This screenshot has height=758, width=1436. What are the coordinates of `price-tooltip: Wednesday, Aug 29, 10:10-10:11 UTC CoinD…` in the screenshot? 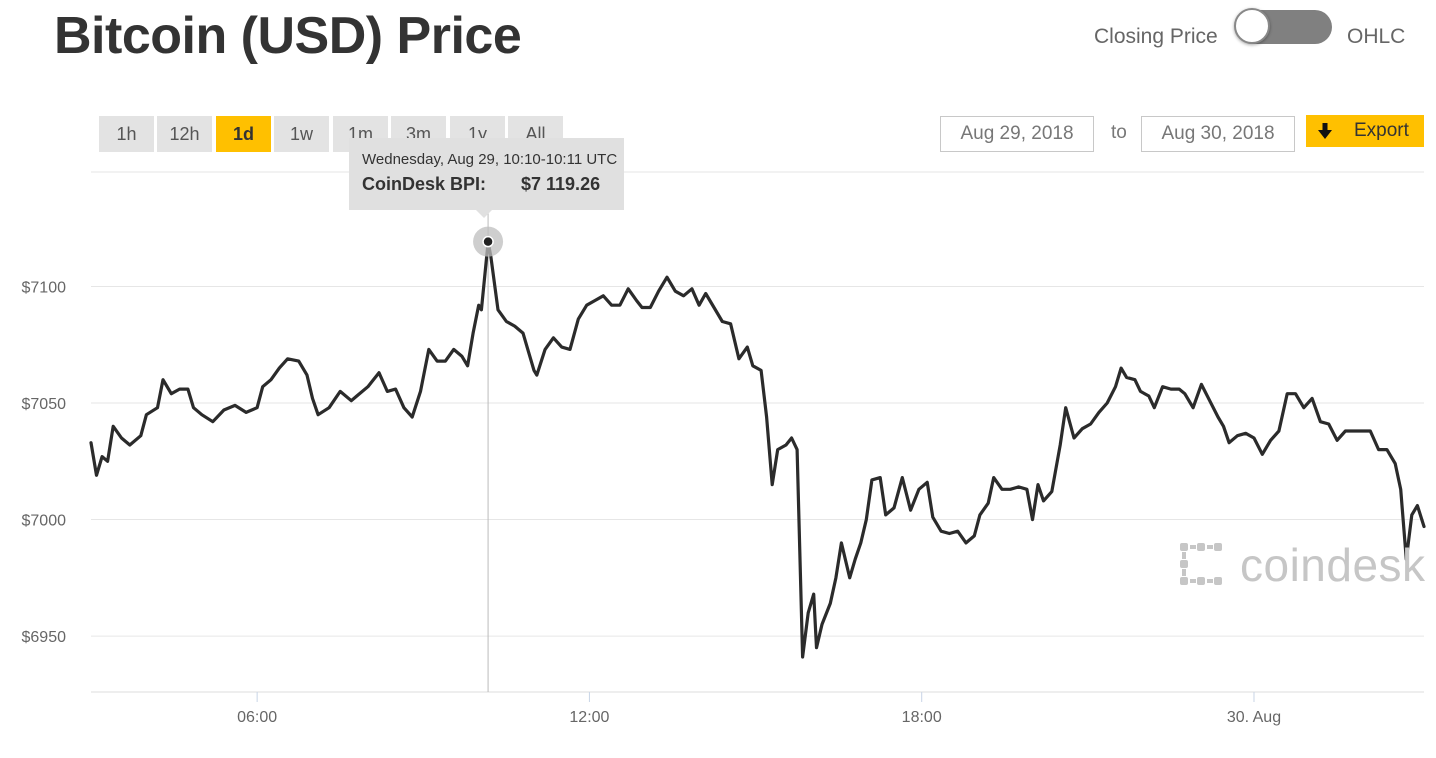 It's located at (486, 178).